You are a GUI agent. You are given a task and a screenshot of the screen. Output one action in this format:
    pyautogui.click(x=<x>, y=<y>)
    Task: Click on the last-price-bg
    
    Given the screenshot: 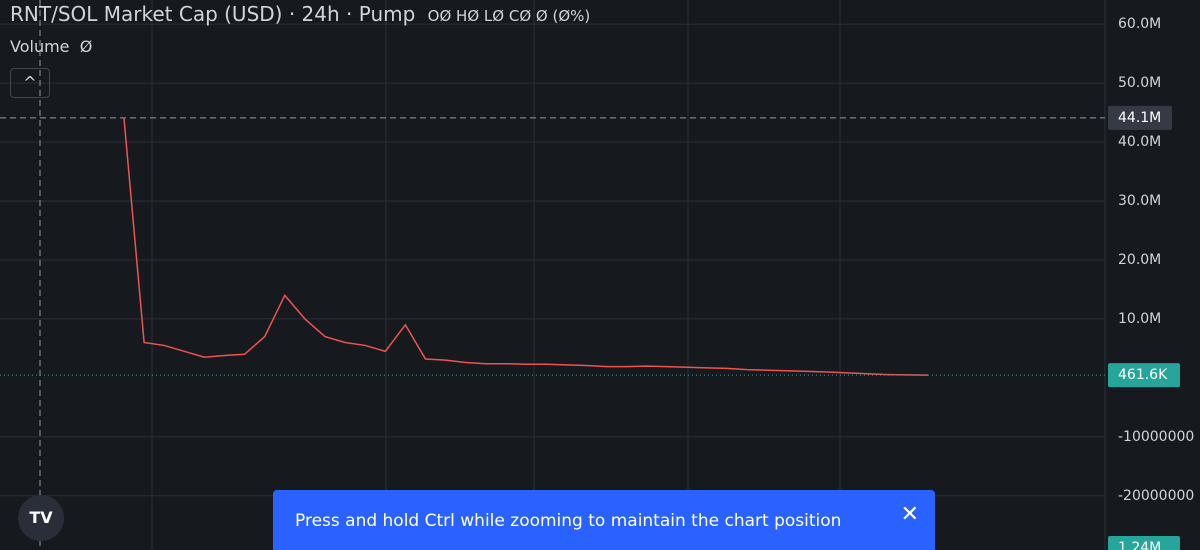 What is the action you would take?
    pyautogui.click(x=1144, y=375)
    